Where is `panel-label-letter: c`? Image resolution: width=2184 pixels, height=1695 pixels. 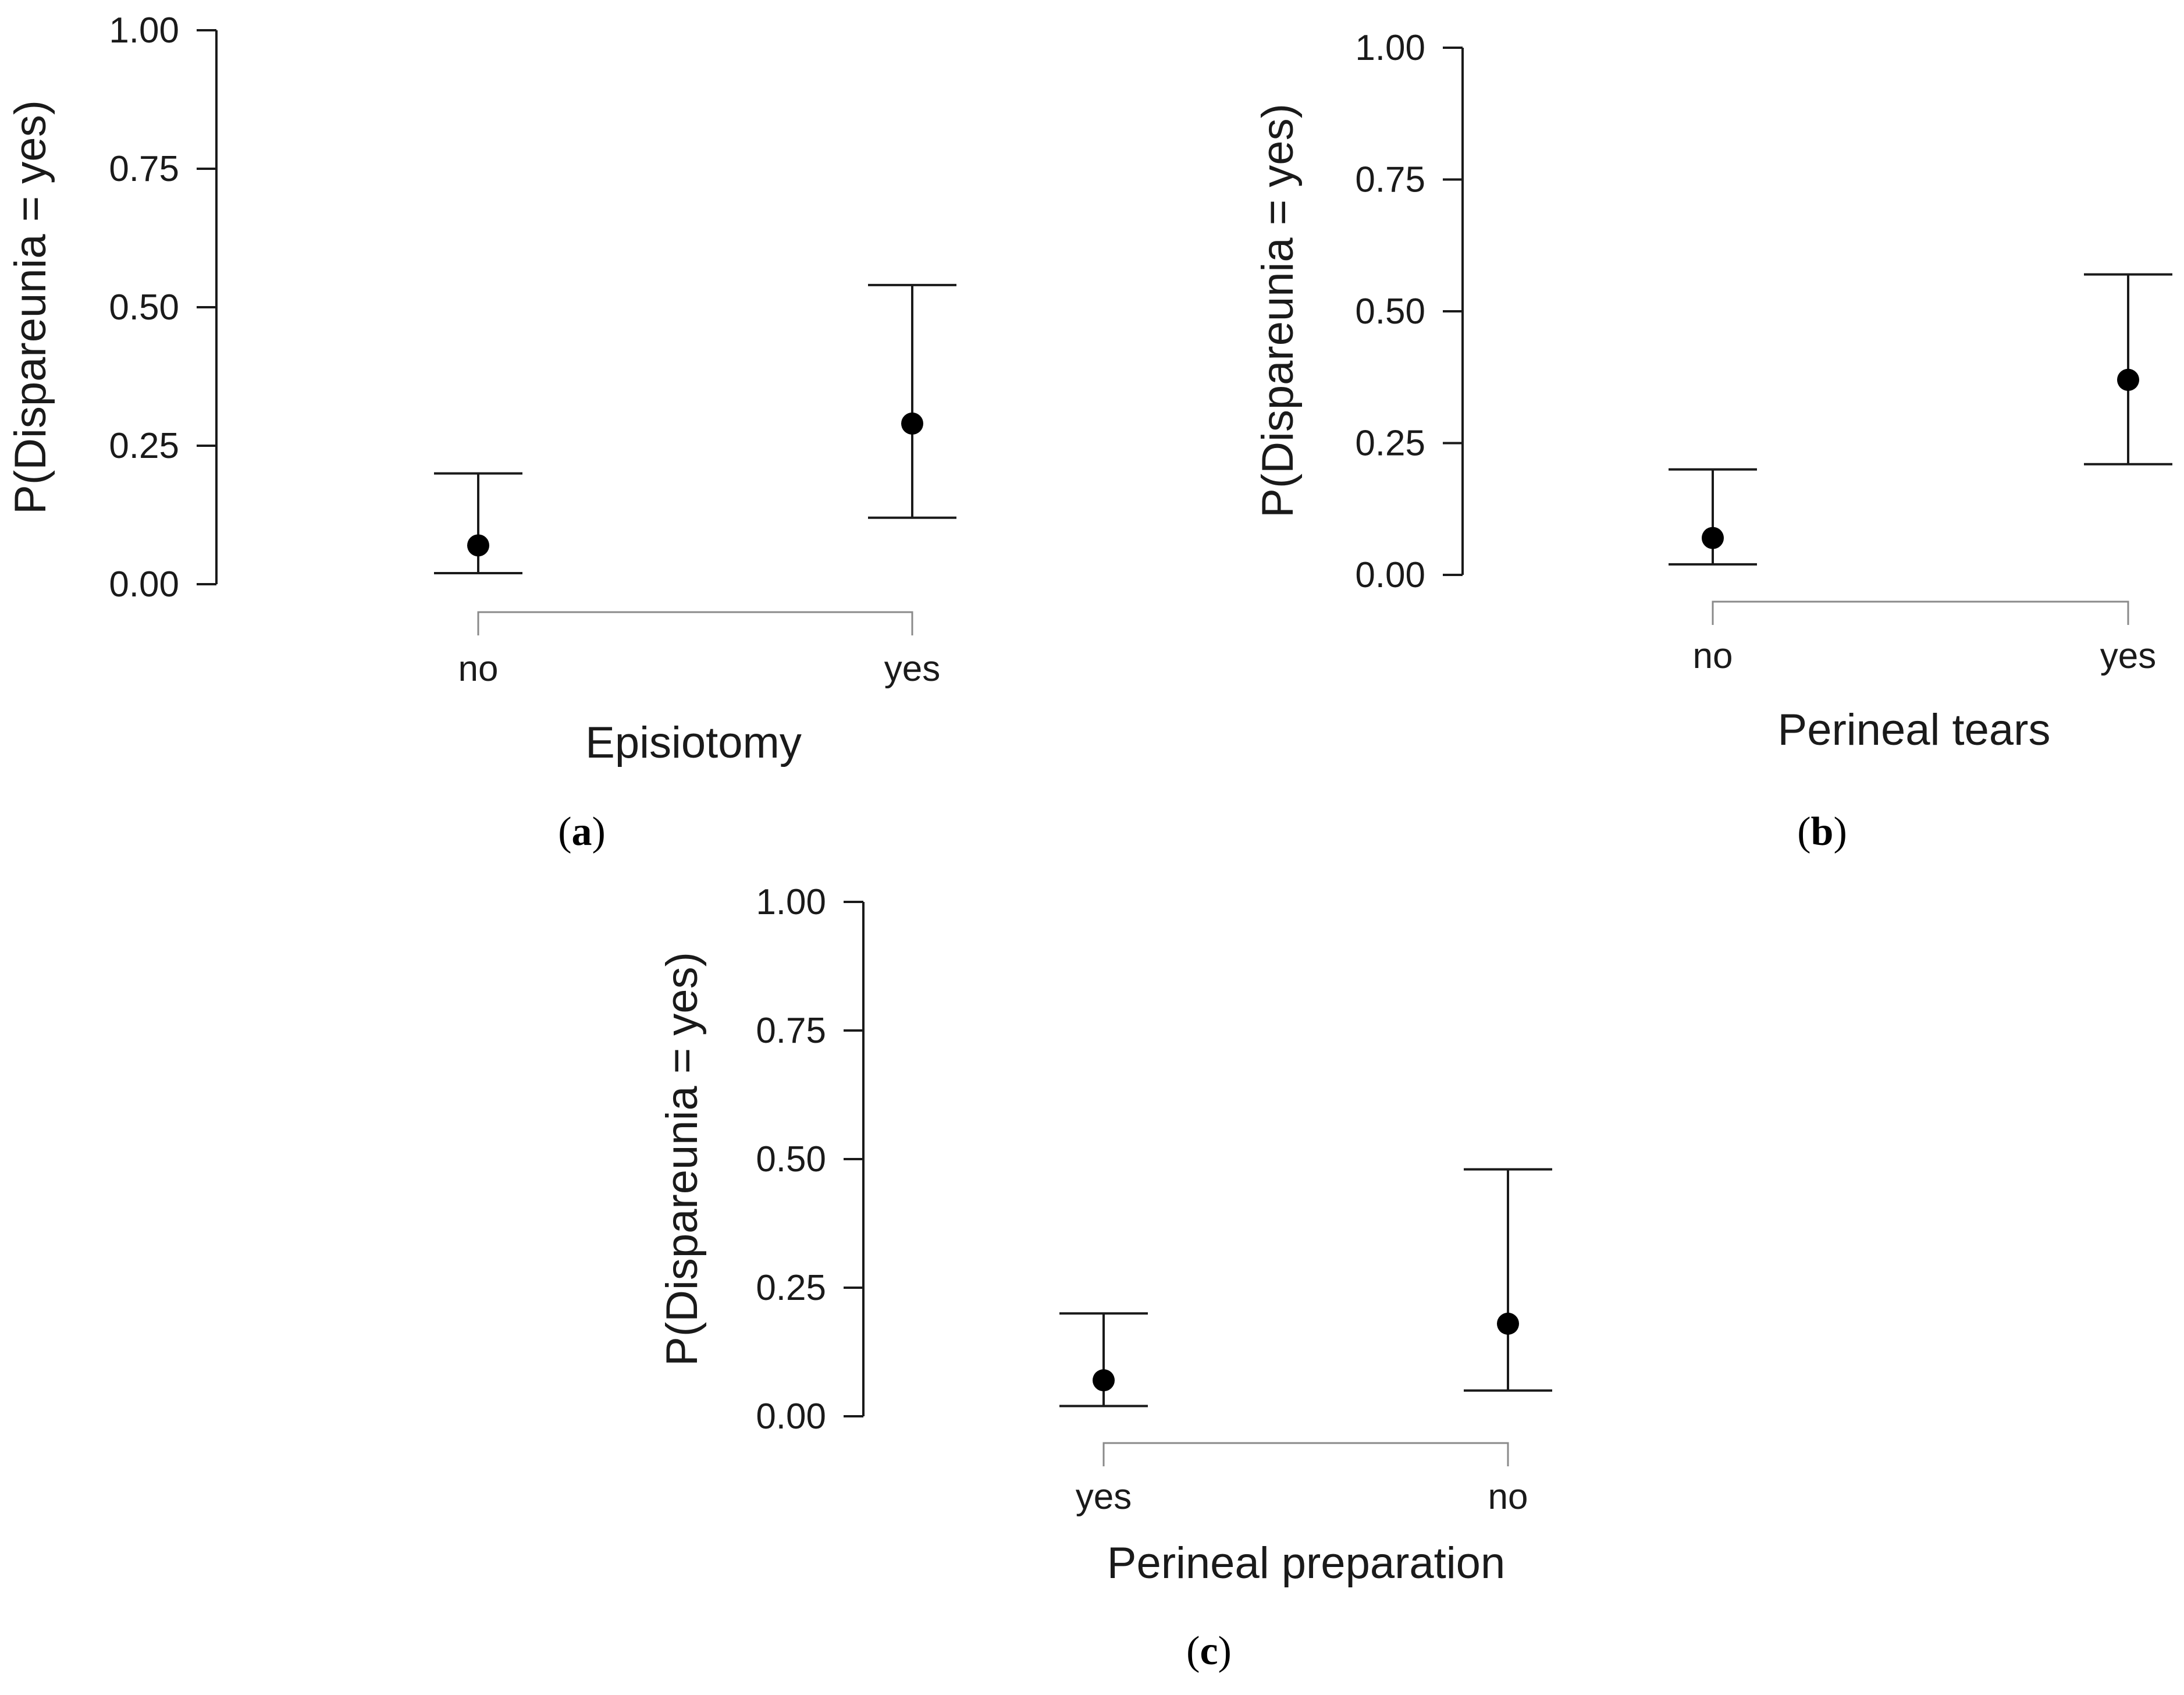 panel-label-letter: c is located at coordinates (1209, 1651).